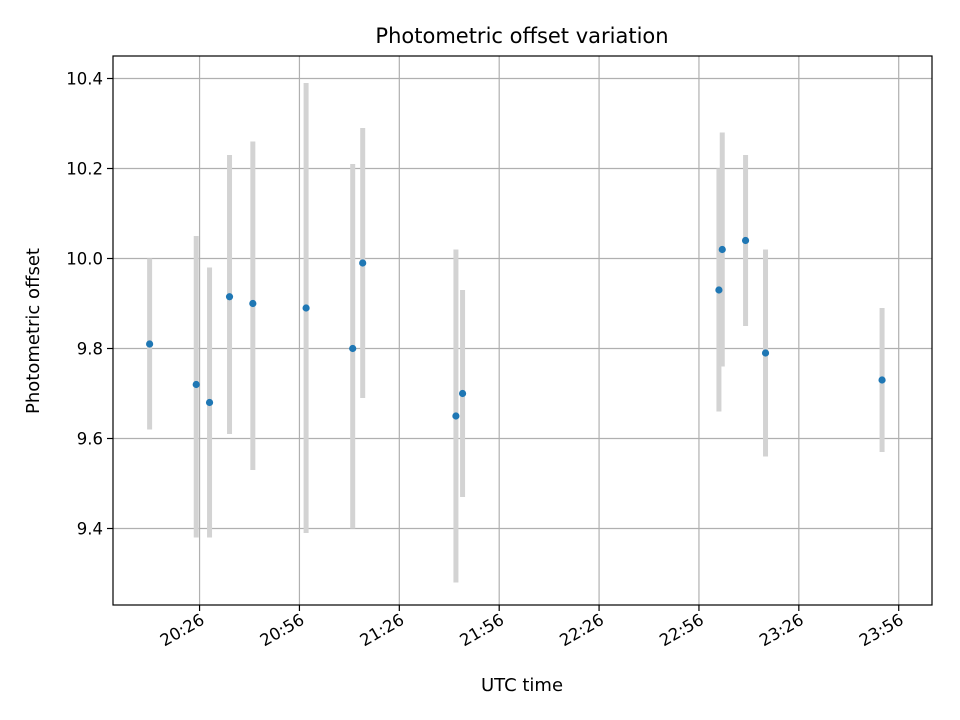 The width and height of the screenshot is (960, 720). Describe the element at coordinates (84, 79) in the screenshot. I see `y-tick-label: 10.4` at that location.